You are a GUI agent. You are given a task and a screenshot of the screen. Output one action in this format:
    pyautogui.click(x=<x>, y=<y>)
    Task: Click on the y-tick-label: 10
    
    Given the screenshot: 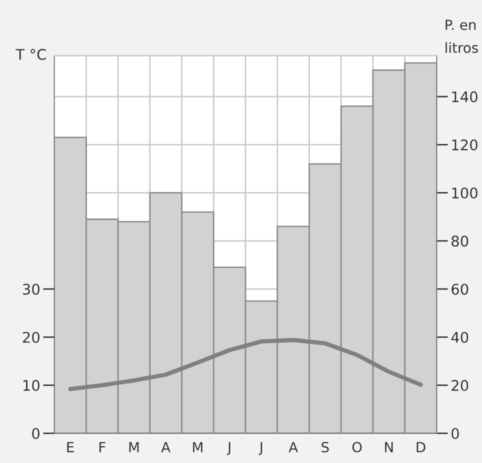 What is the action you would take?
    pyautogui.click(x=31, y=385)
    